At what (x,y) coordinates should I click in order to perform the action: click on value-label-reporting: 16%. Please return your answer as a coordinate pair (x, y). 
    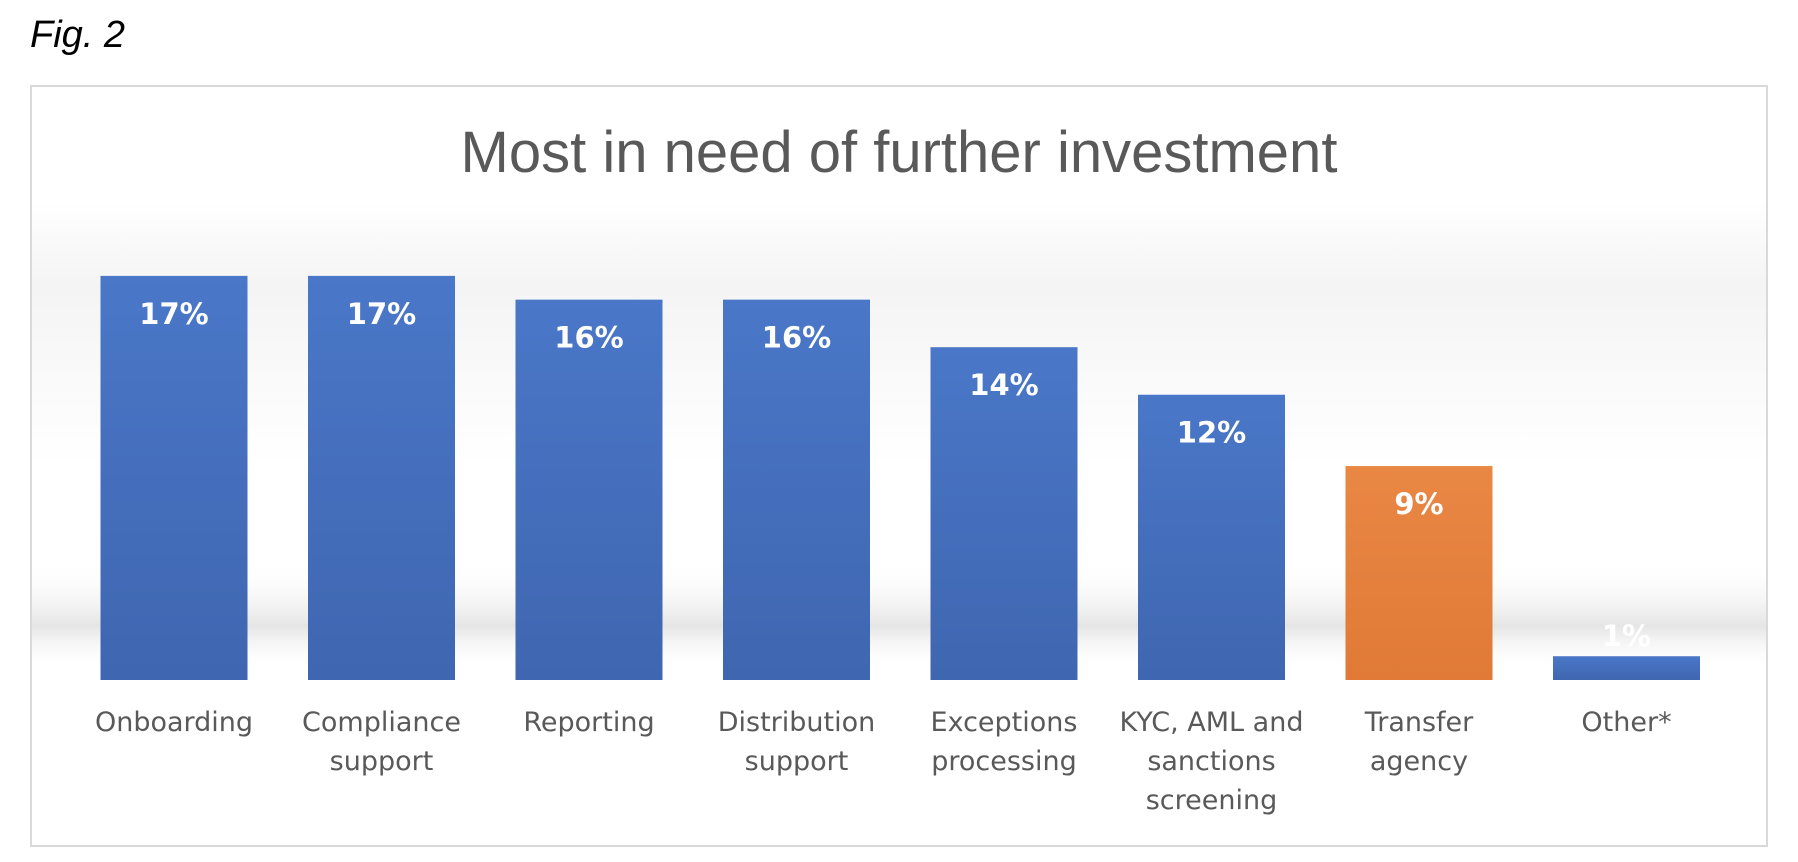
    Looking at the image, I should click on (588, 338).